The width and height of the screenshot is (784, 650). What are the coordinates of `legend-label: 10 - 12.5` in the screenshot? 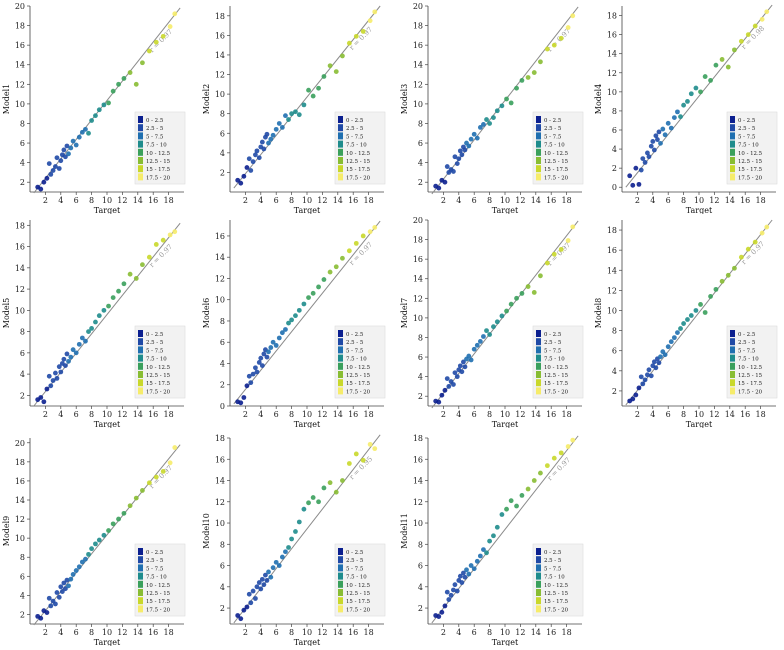 It's located at (556, 586).